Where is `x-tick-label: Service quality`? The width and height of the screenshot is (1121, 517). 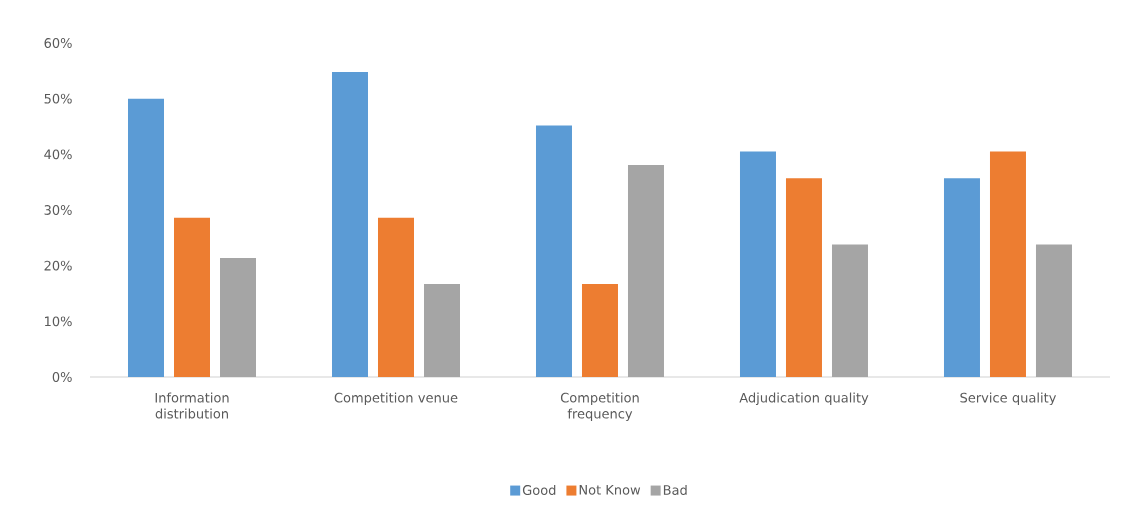 x-tick-label: Service quality is located at coordinates (1008, 399).